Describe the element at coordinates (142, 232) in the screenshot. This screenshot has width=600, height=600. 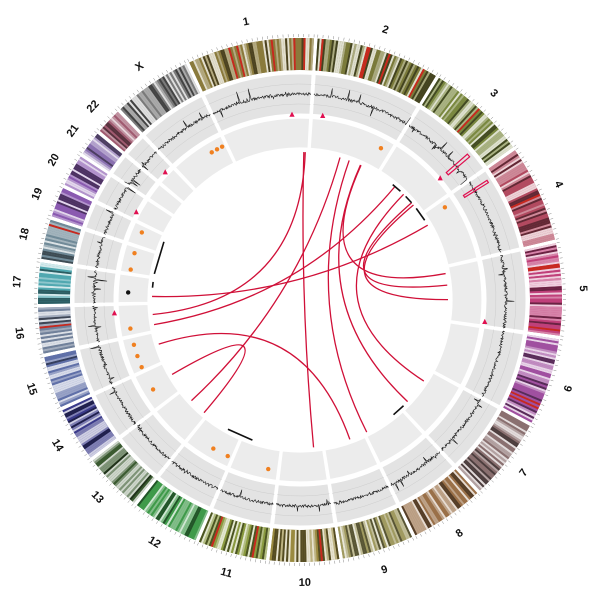
I see `marker-dot` at that location.